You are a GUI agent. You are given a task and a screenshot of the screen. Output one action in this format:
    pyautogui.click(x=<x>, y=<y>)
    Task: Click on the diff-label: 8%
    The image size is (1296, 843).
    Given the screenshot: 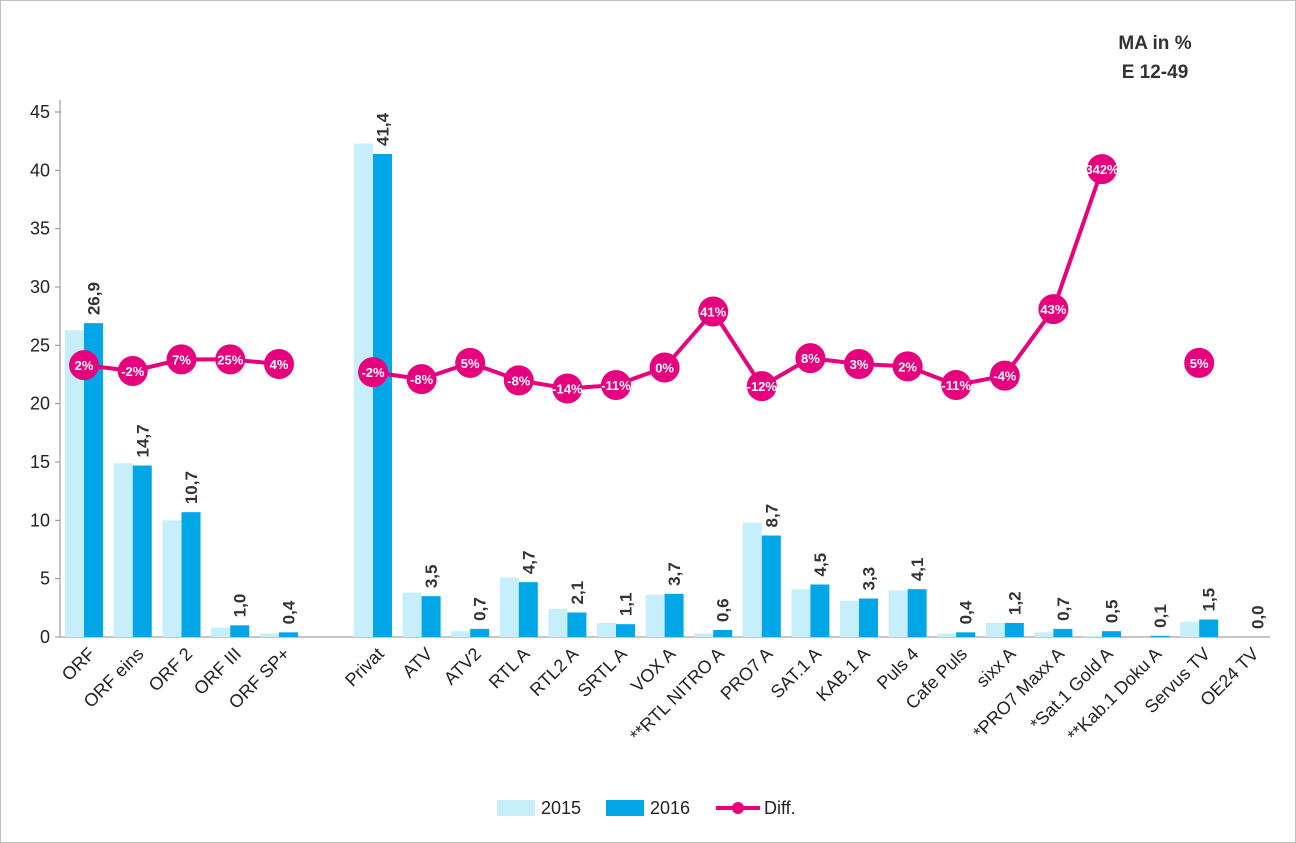 What is the action you would take?
    pyautogui.click(x=810, y=358)
    